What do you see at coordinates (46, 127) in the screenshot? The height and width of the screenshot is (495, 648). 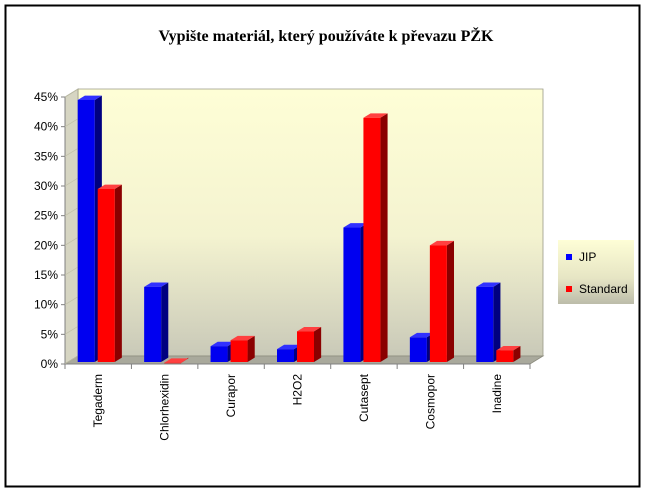 I see `y-tick-label: 40%` at bounding box center [46, 127].